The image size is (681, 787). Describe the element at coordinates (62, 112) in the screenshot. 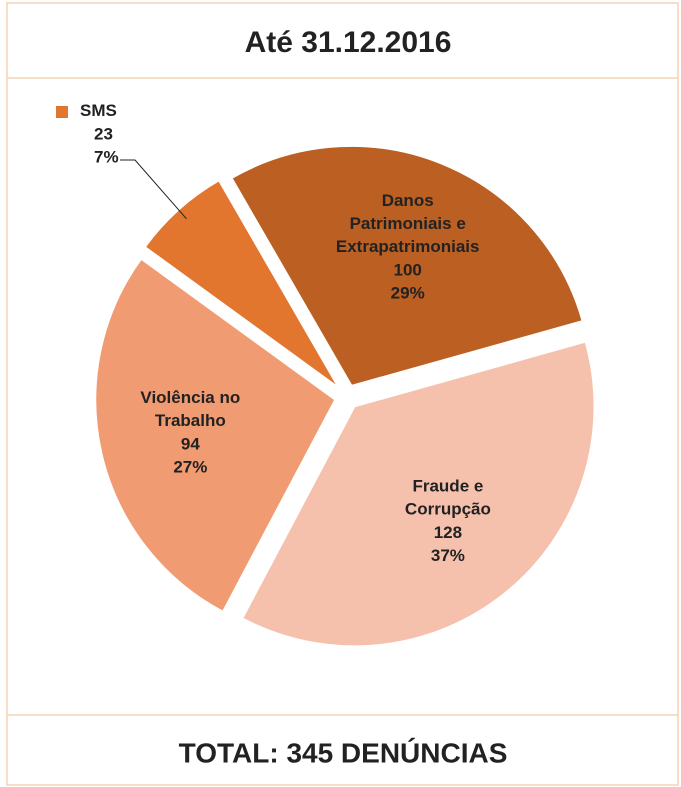

I see `legend-key` at that location.